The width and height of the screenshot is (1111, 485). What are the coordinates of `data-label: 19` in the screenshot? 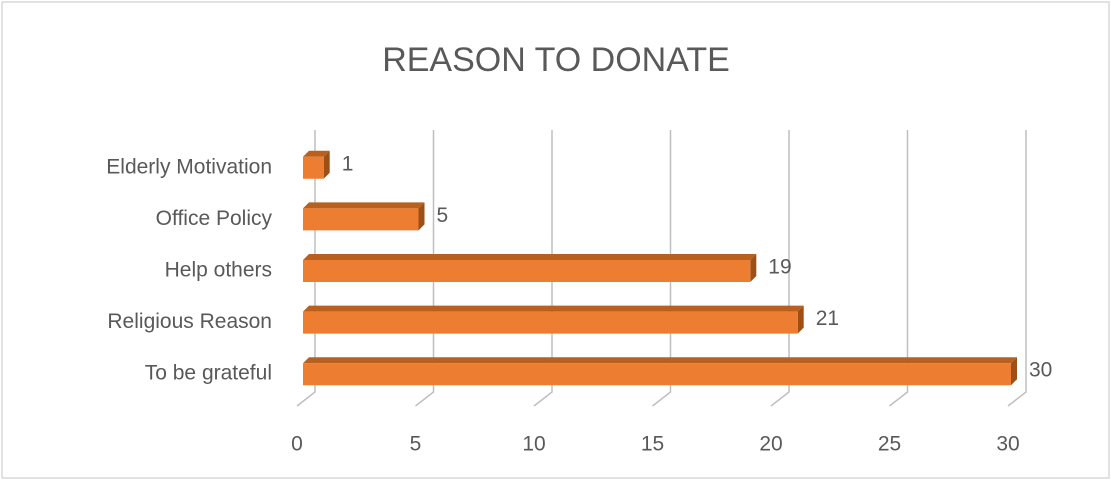 It's located at (779, 267).